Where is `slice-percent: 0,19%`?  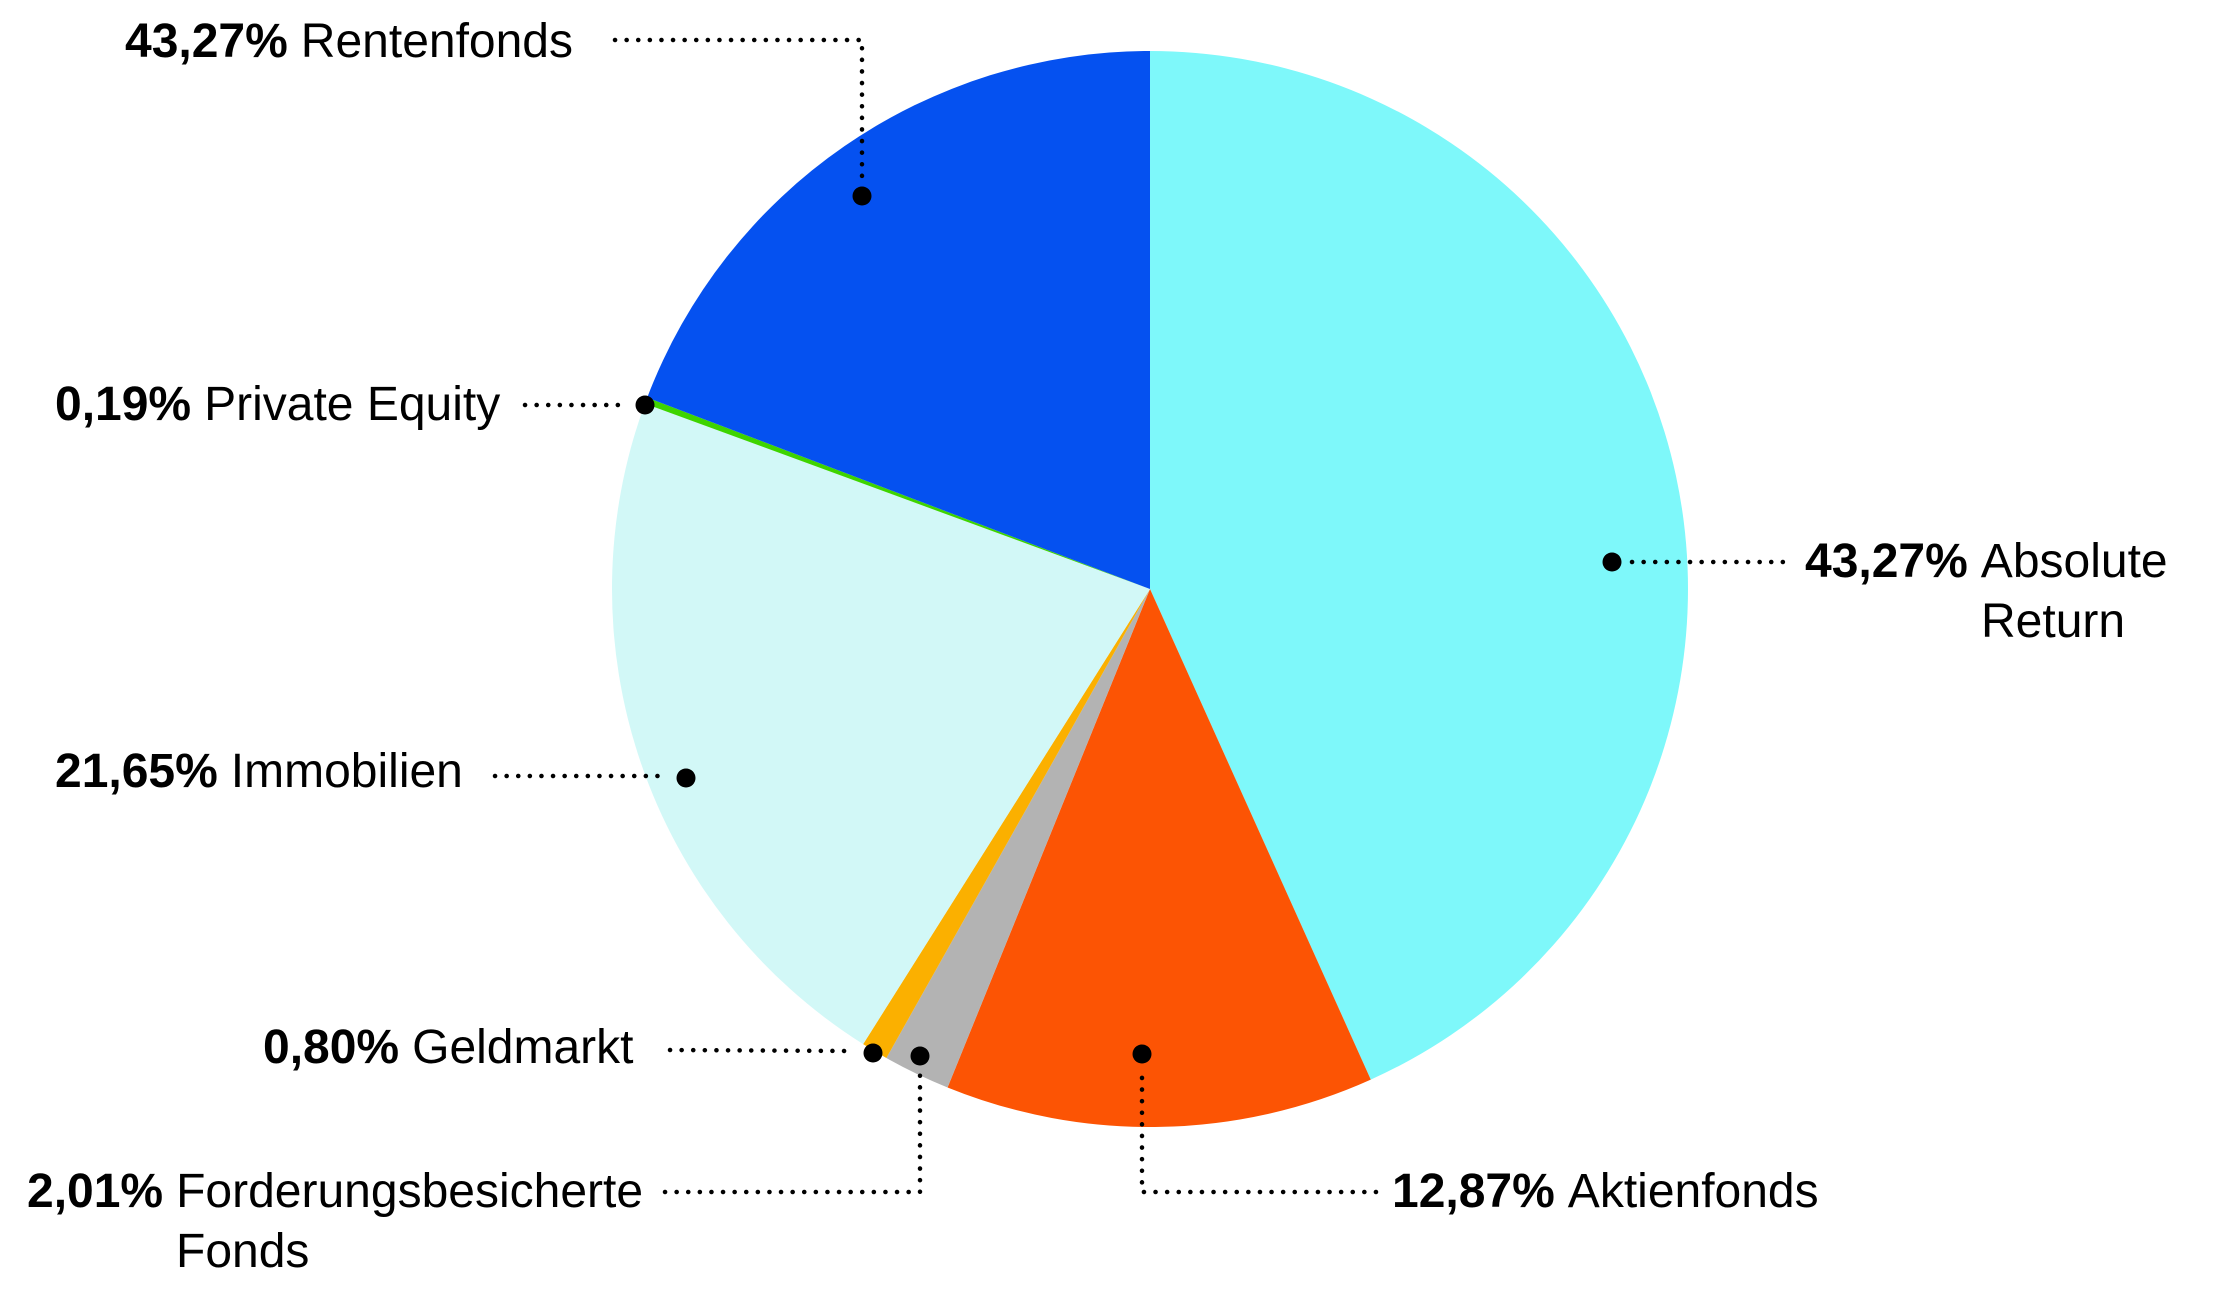
slice-percent: 0,19% is located at coordinates (123, 404).